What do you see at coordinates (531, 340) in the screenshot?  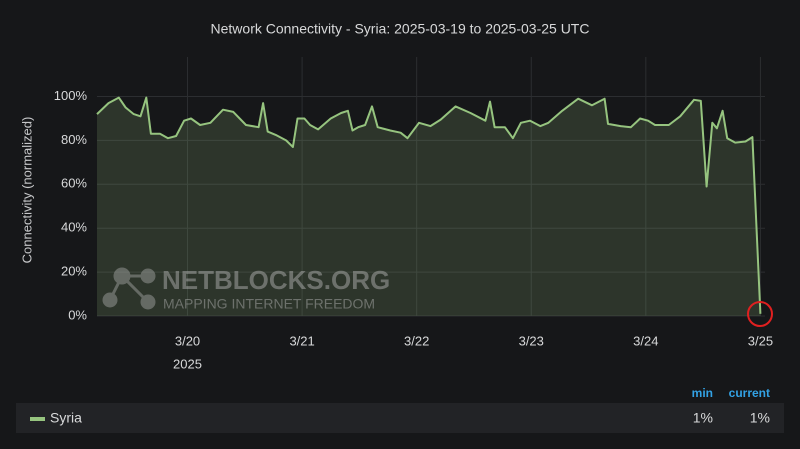 I see `x-tick-label: 3/23` at bounding box center [531, 340].